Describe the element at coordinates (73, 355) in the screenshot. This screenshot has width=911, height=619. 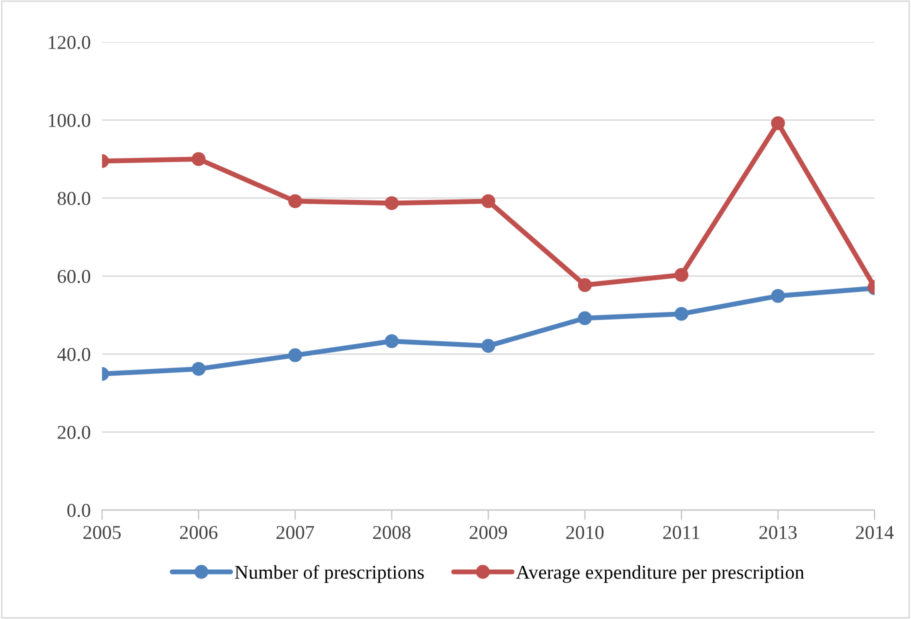
I see `y-tick-label: 40.0` at that location.